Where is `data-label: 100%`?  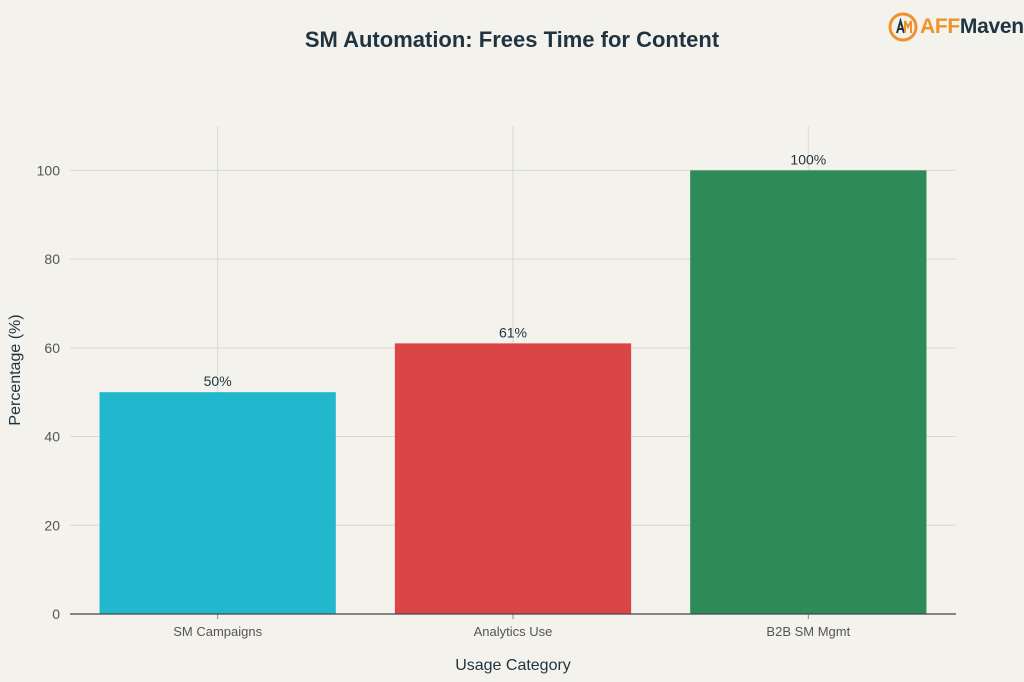 data-label: 100% is located at coordinates (808, 159).